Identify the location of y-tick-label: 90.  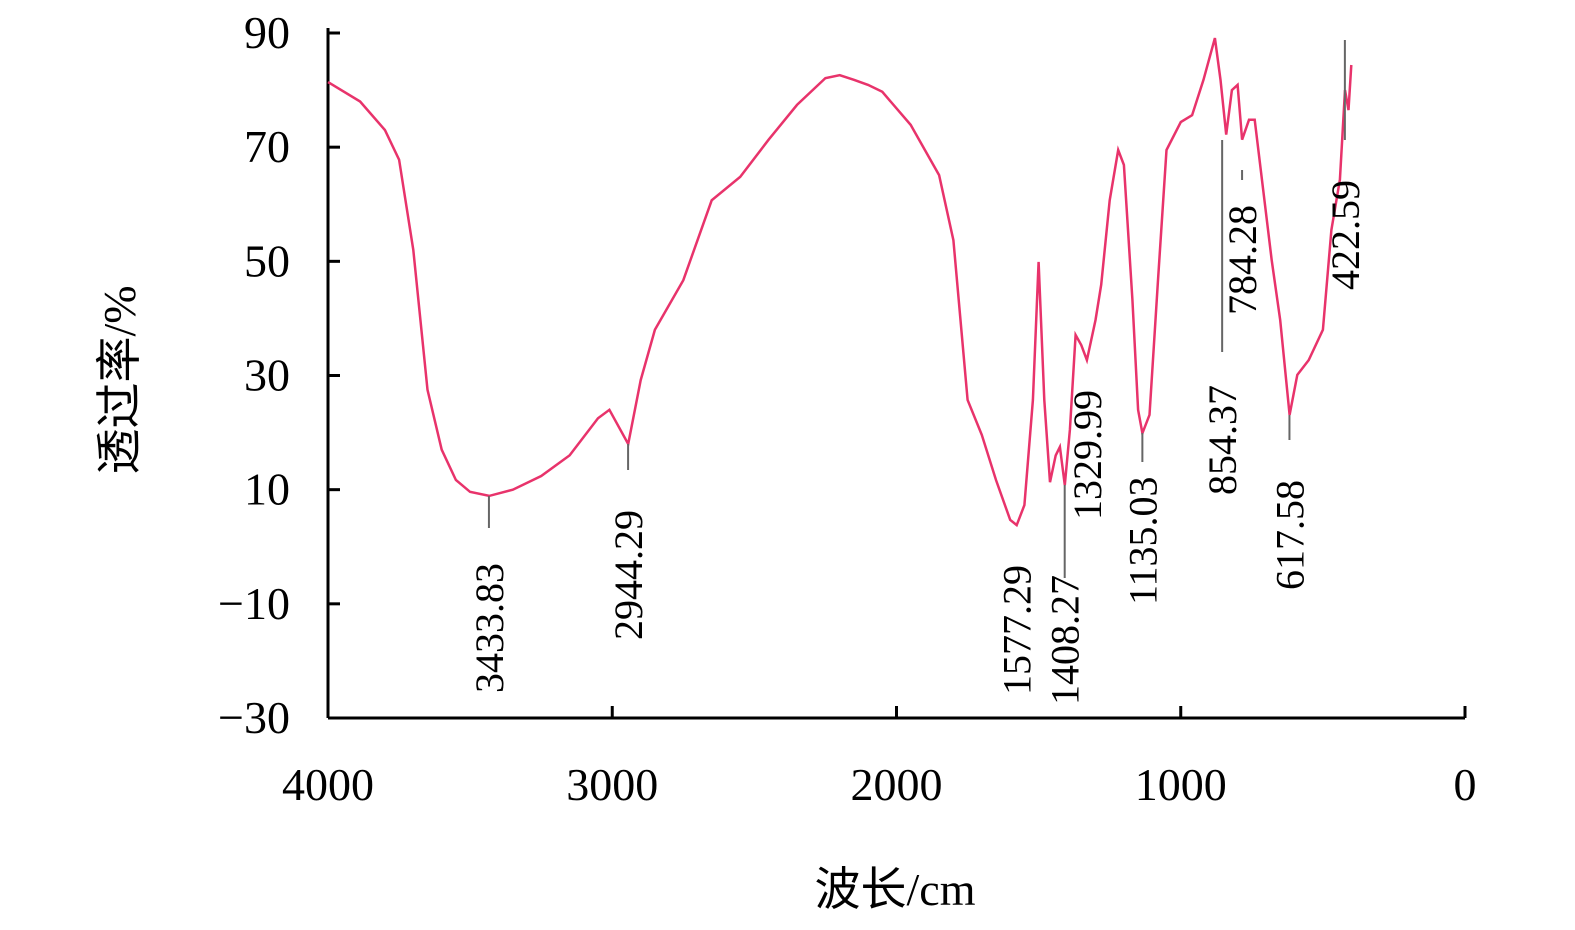
(267, 32).